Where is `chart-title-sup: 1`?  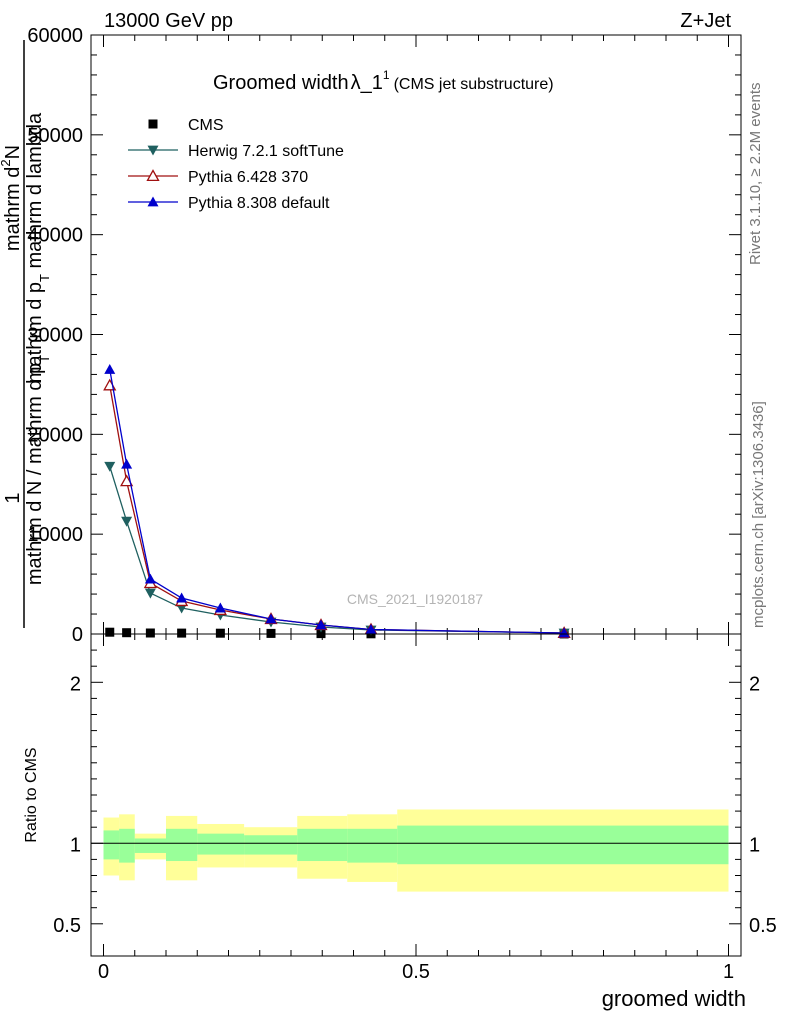 chart-title-sup: 1 is located at coordinates (386, 75).